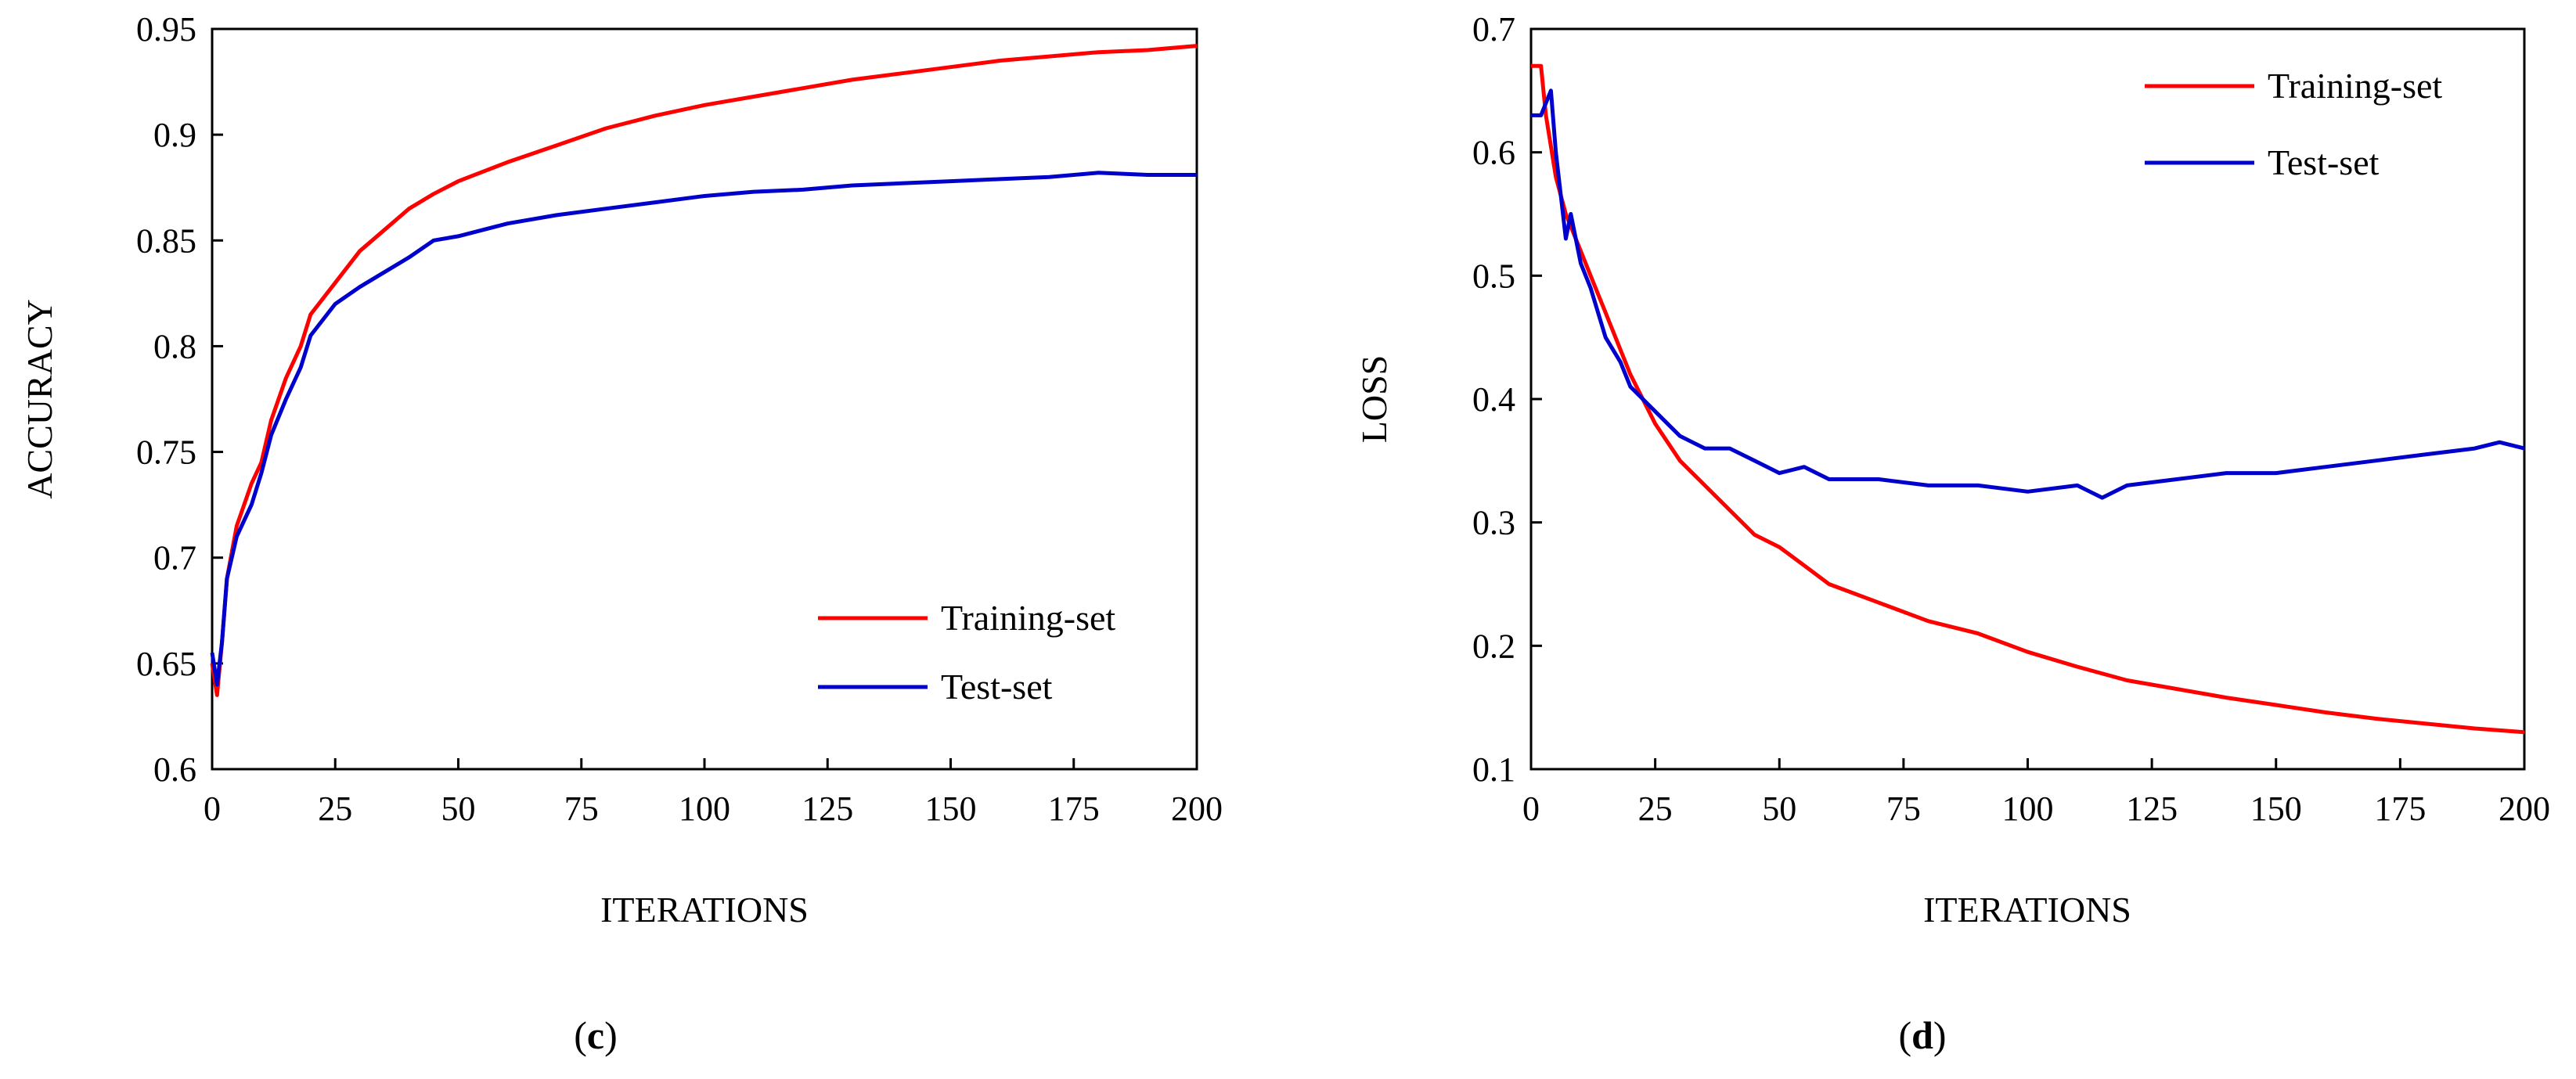  What do you see at coordinates (174, 135) in the screenshot?
I see `y-tick-label: 0.9` at bounding box center [174, 135].